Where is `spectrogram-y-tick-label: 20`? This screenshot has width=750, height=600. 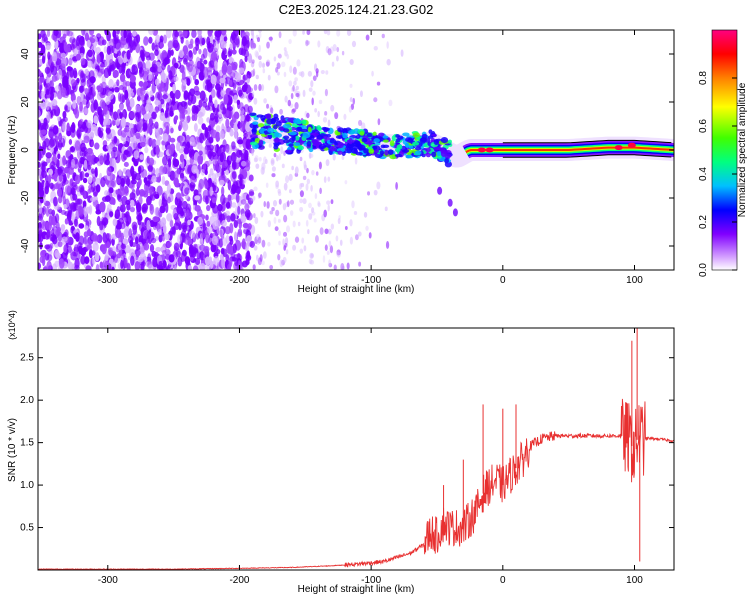 spectrogram-y-tick-label: 20 is located at coordinates (25, 102).